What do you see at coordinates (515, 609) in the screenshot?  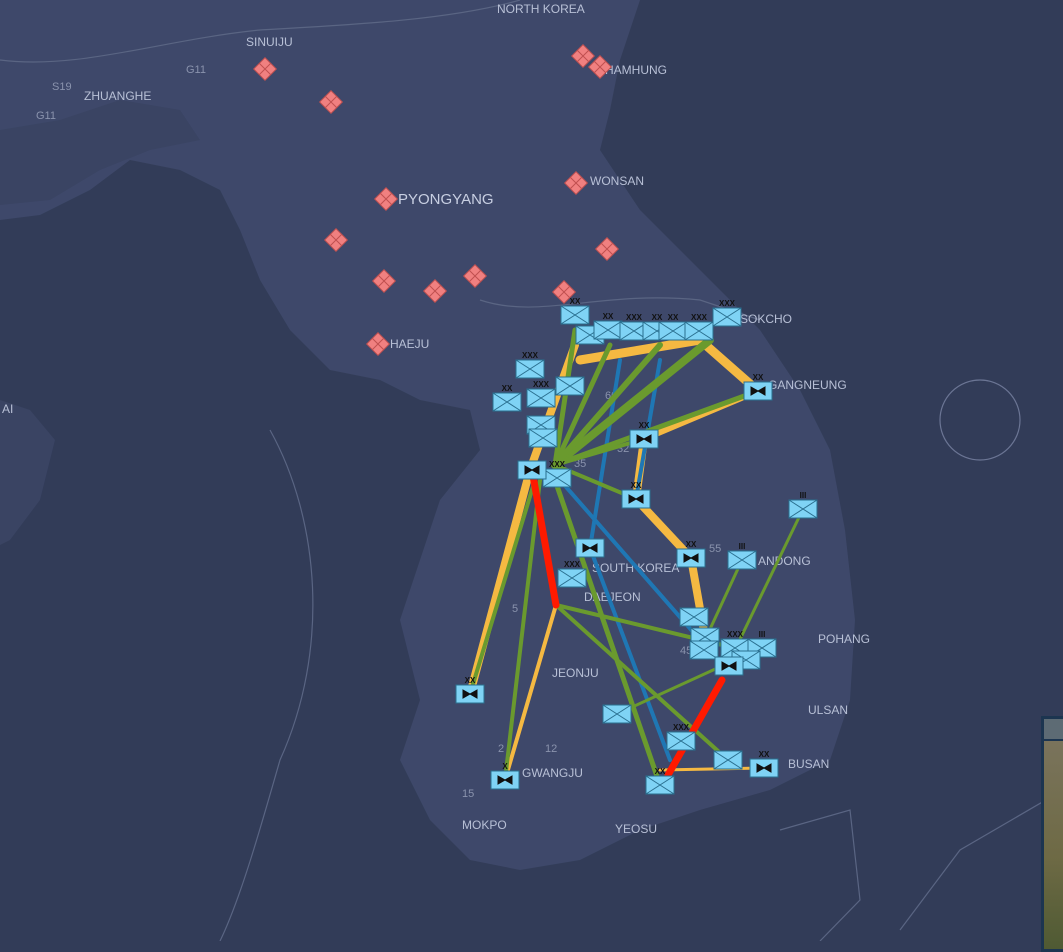 I see `road-label: 5` at bounding box center [515, 609].